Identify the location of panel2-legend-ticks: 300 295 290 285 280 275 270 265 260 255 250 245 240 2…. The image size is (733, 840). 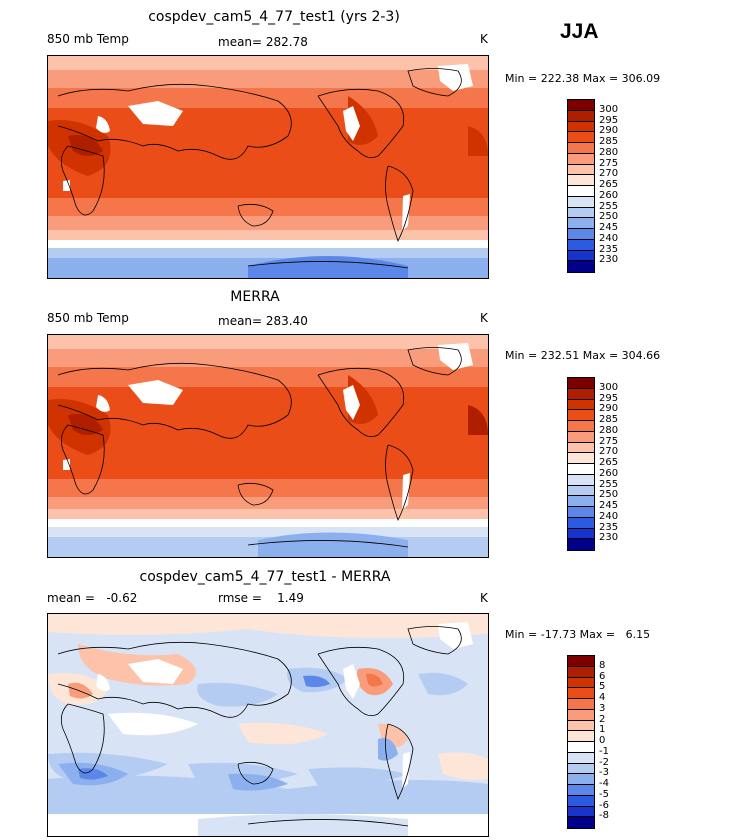
(614, 463).